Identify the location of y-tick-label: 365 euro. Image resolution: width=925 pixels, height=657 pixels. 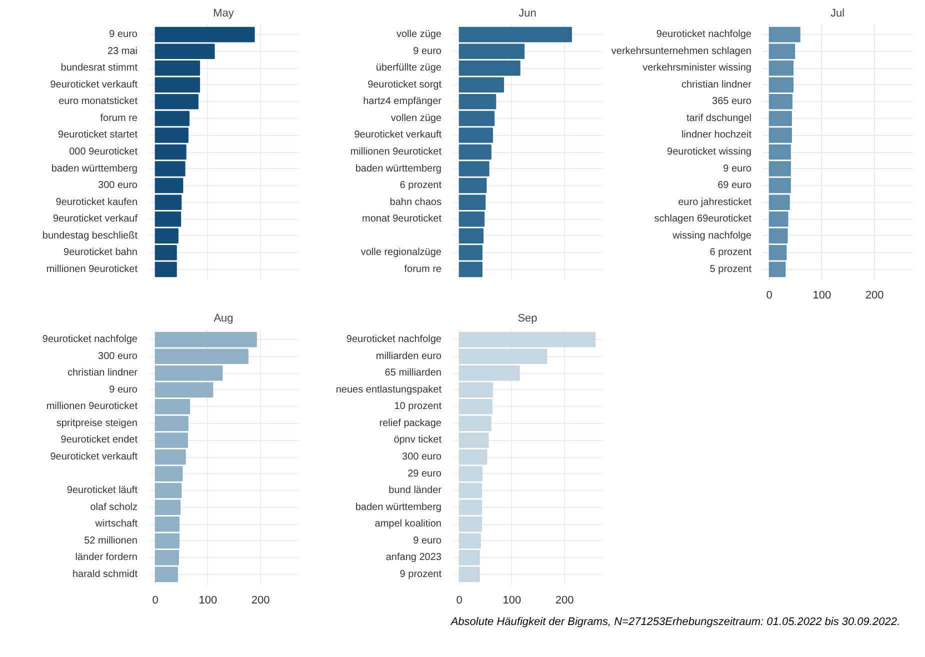
(732, 102).